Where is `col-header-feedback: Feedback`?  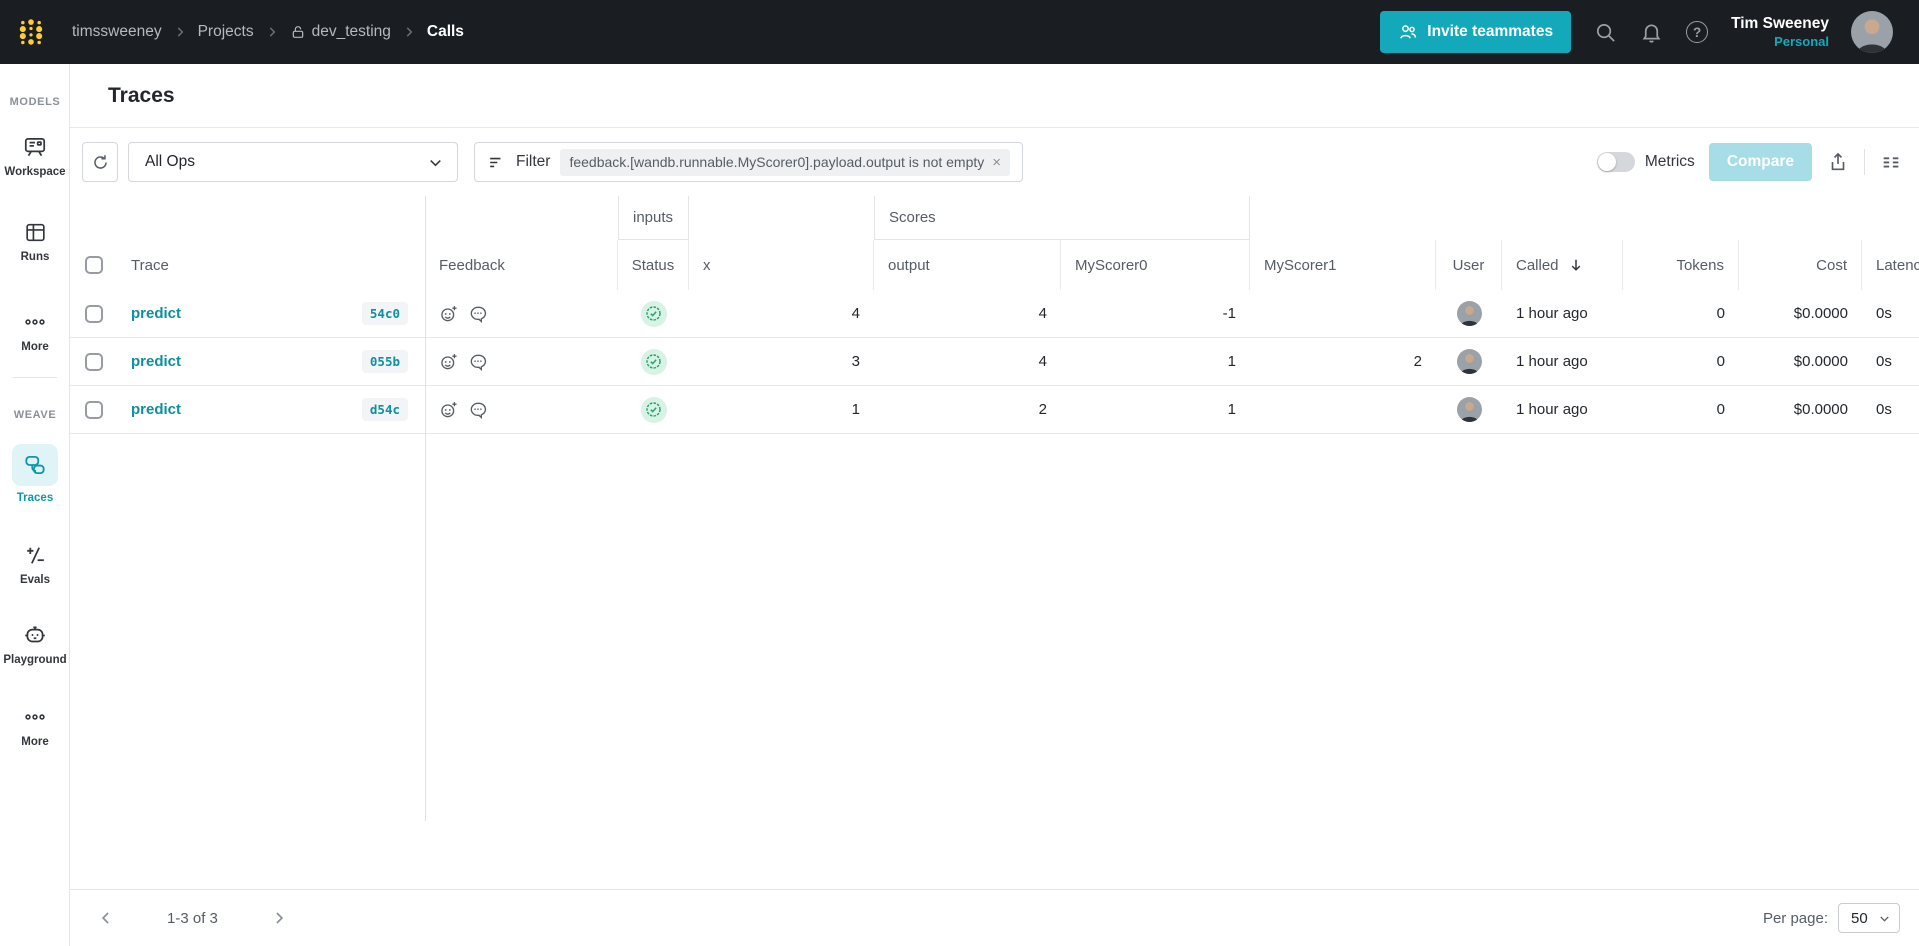
col-header-feedback: Feedback is located at coordinates (521, 265).